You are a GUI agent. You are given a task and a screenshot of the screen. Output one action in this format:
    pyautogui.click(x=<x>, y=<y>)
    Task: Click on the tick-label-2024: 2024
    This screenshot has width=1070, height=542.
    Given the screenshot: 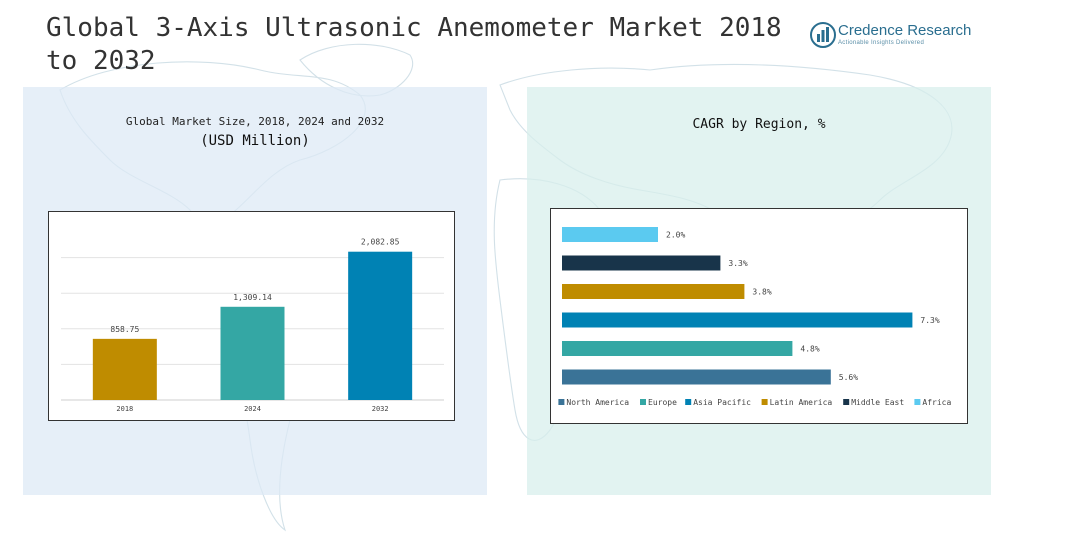 What is the action you would take?
    pyautogui.click(x=252, y=409)
    